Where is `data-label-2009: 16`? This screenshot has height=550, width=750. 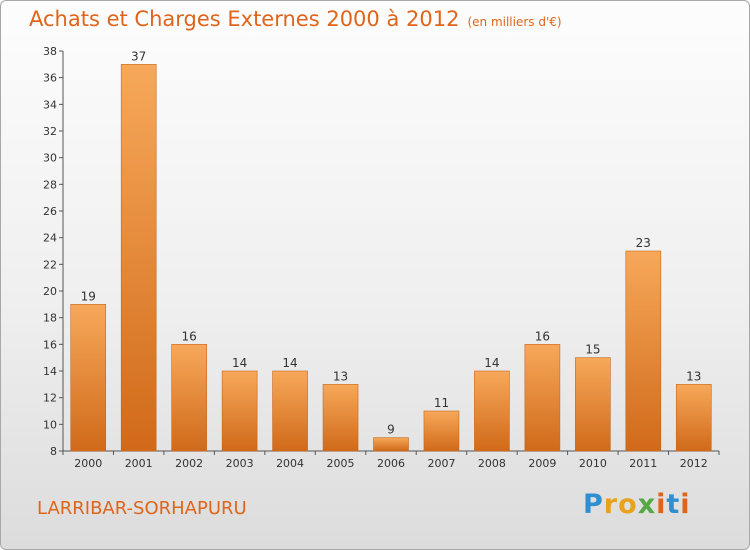 data-label-2009: 16 is located at coordinates (542, 336).